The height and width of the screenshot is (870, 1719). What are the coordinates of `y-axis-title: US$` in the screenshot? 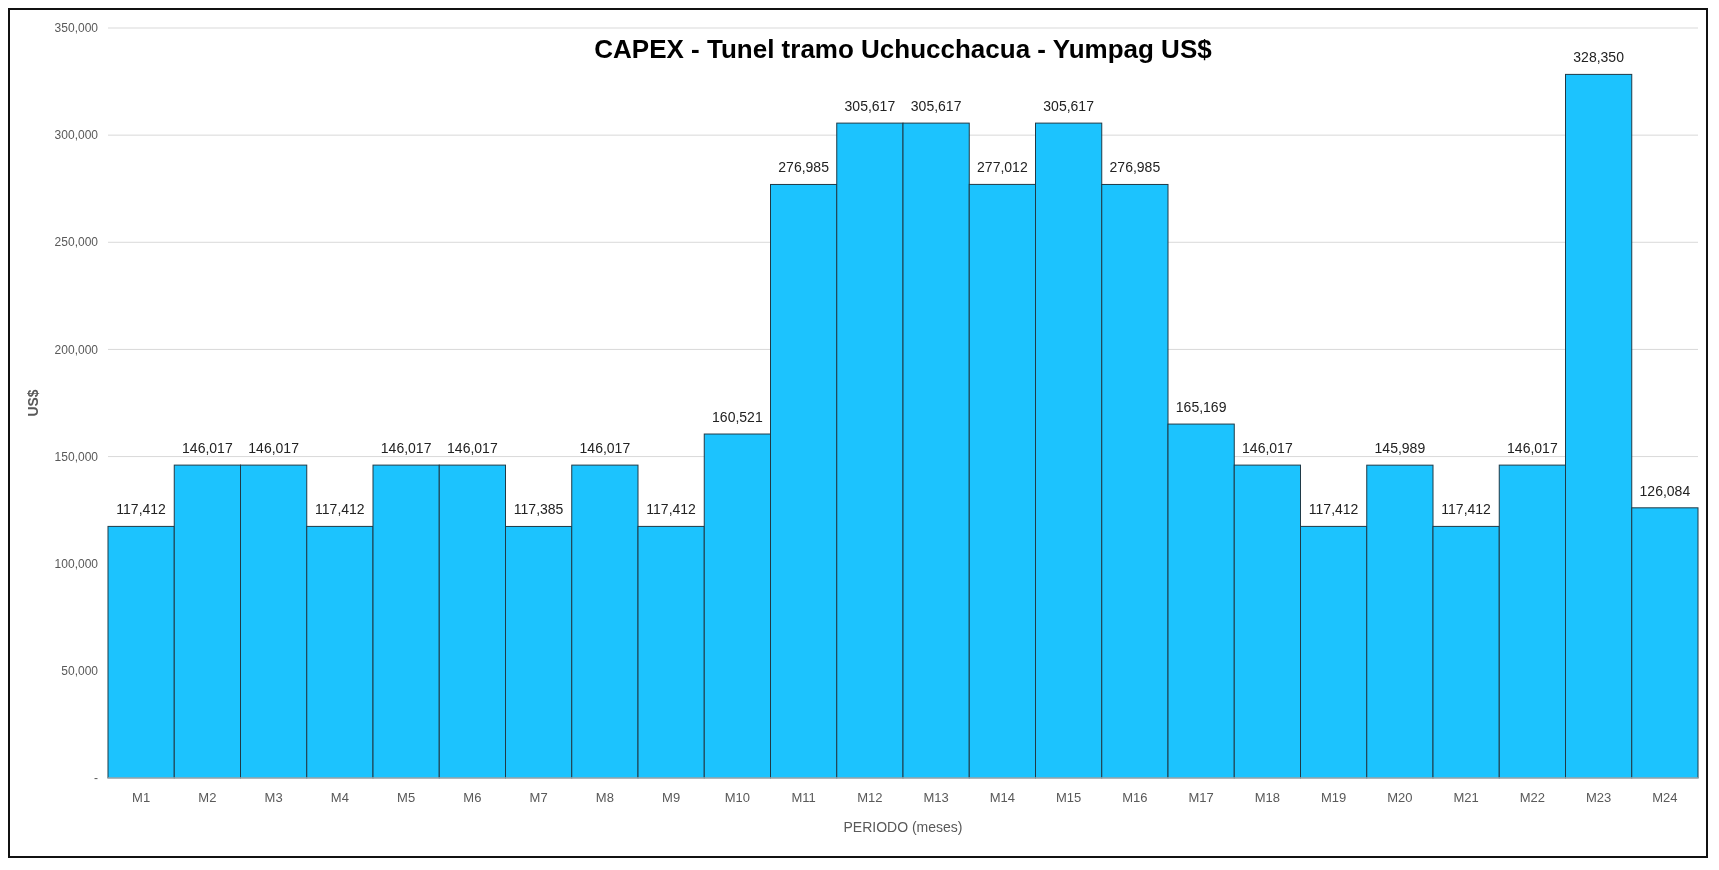 It's located at (33, 403).